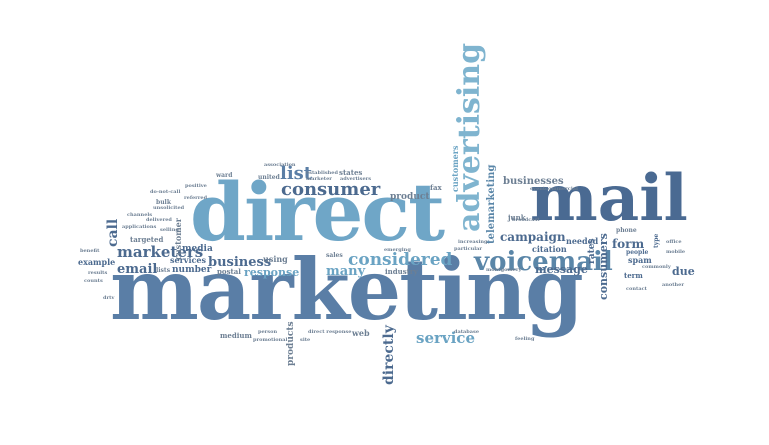 The width and height of the screenshot is (769, 445). I want to click on word-targeted: targeted, so click(147, 239).